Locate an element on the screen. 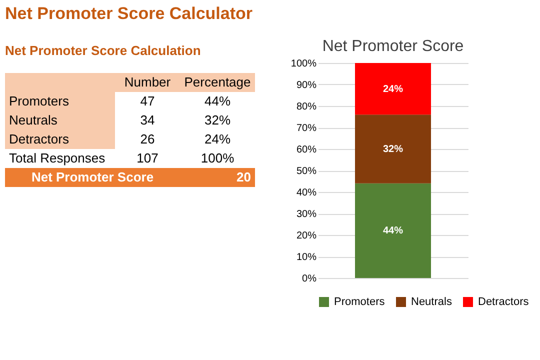 The image size is (540, 360). text: 44% is located at coordinates (217, 101).